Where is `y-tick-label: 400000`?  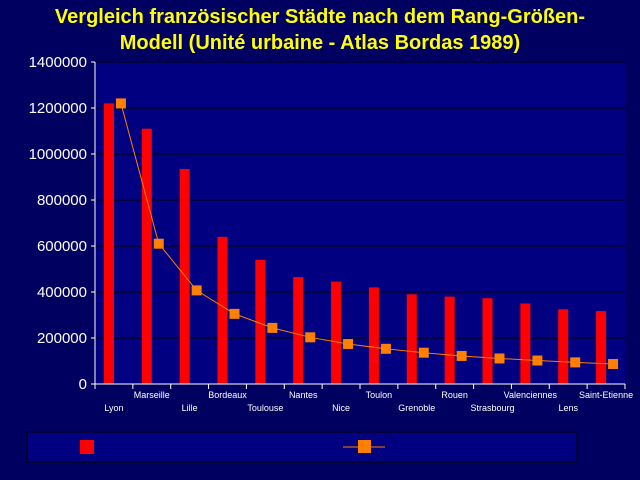 y-tick-label: 400000 is located at coordinates (62, 292).